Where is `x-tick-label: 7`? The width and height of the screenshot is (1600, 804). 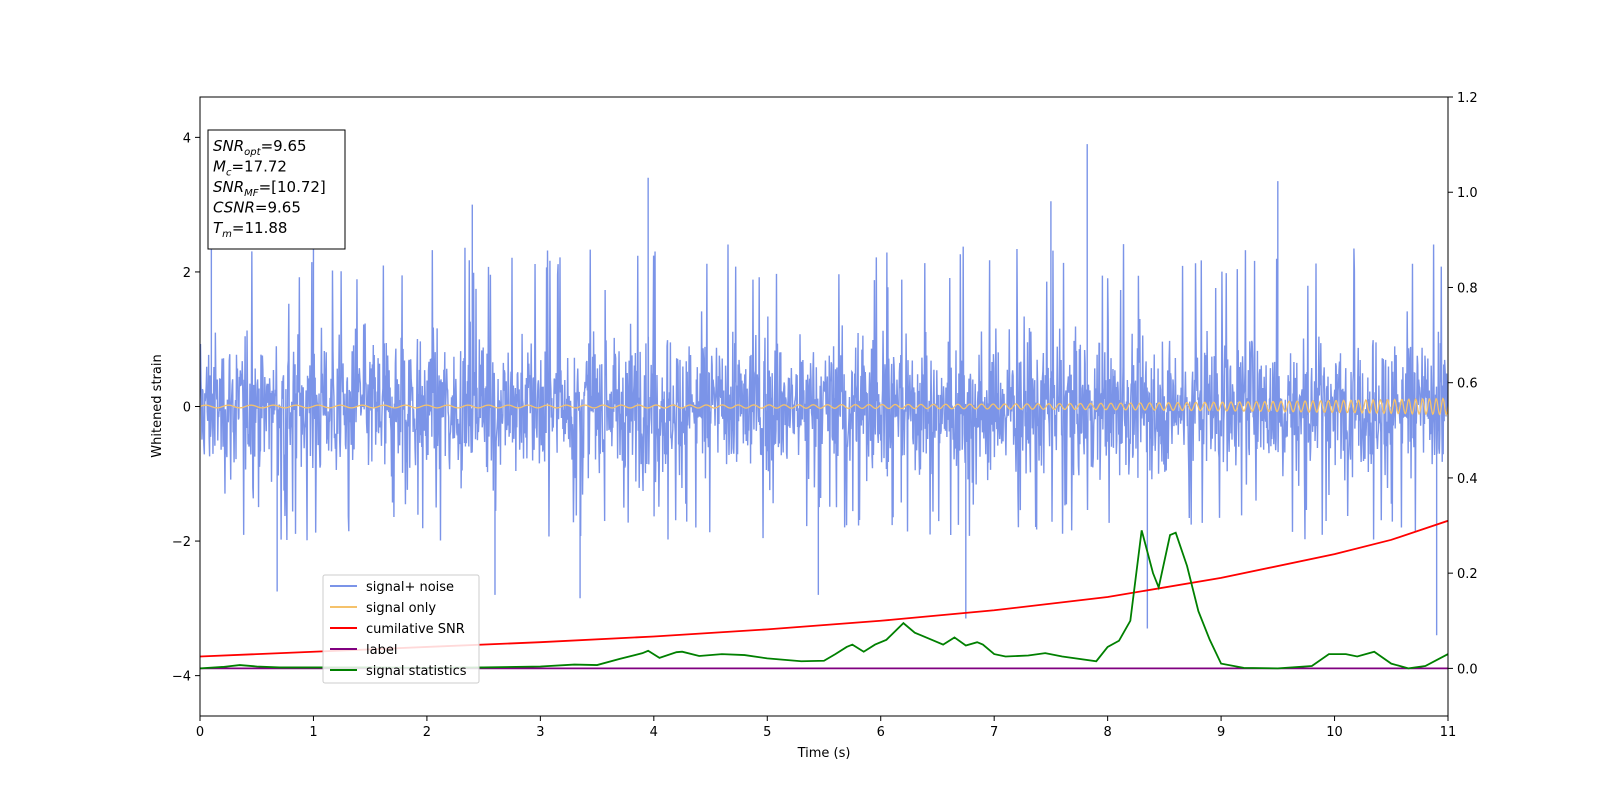
x-tick-label: 7 is located at coordinates (994, 732).